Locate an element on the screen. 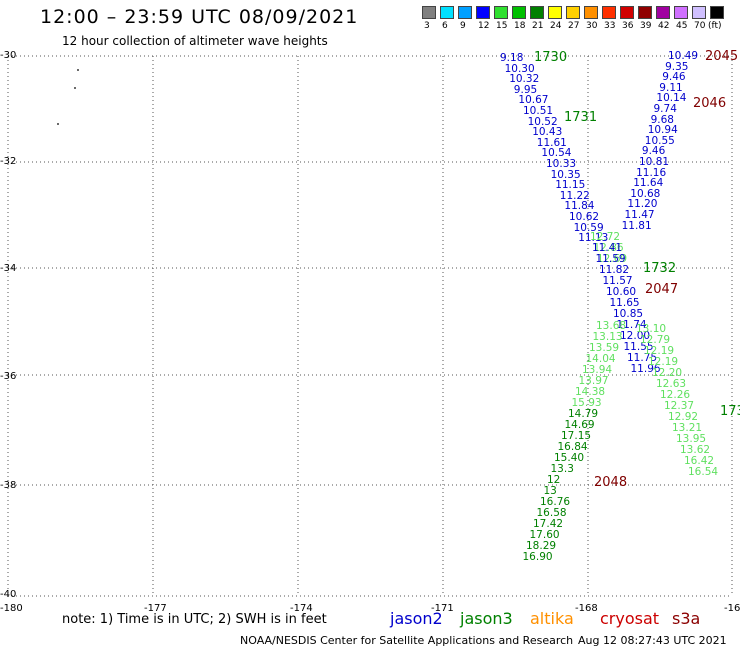 Image resolution: width=740 pixels, height=650 pixels. swh-value: 10.49 is located at coordinates (683, 56).